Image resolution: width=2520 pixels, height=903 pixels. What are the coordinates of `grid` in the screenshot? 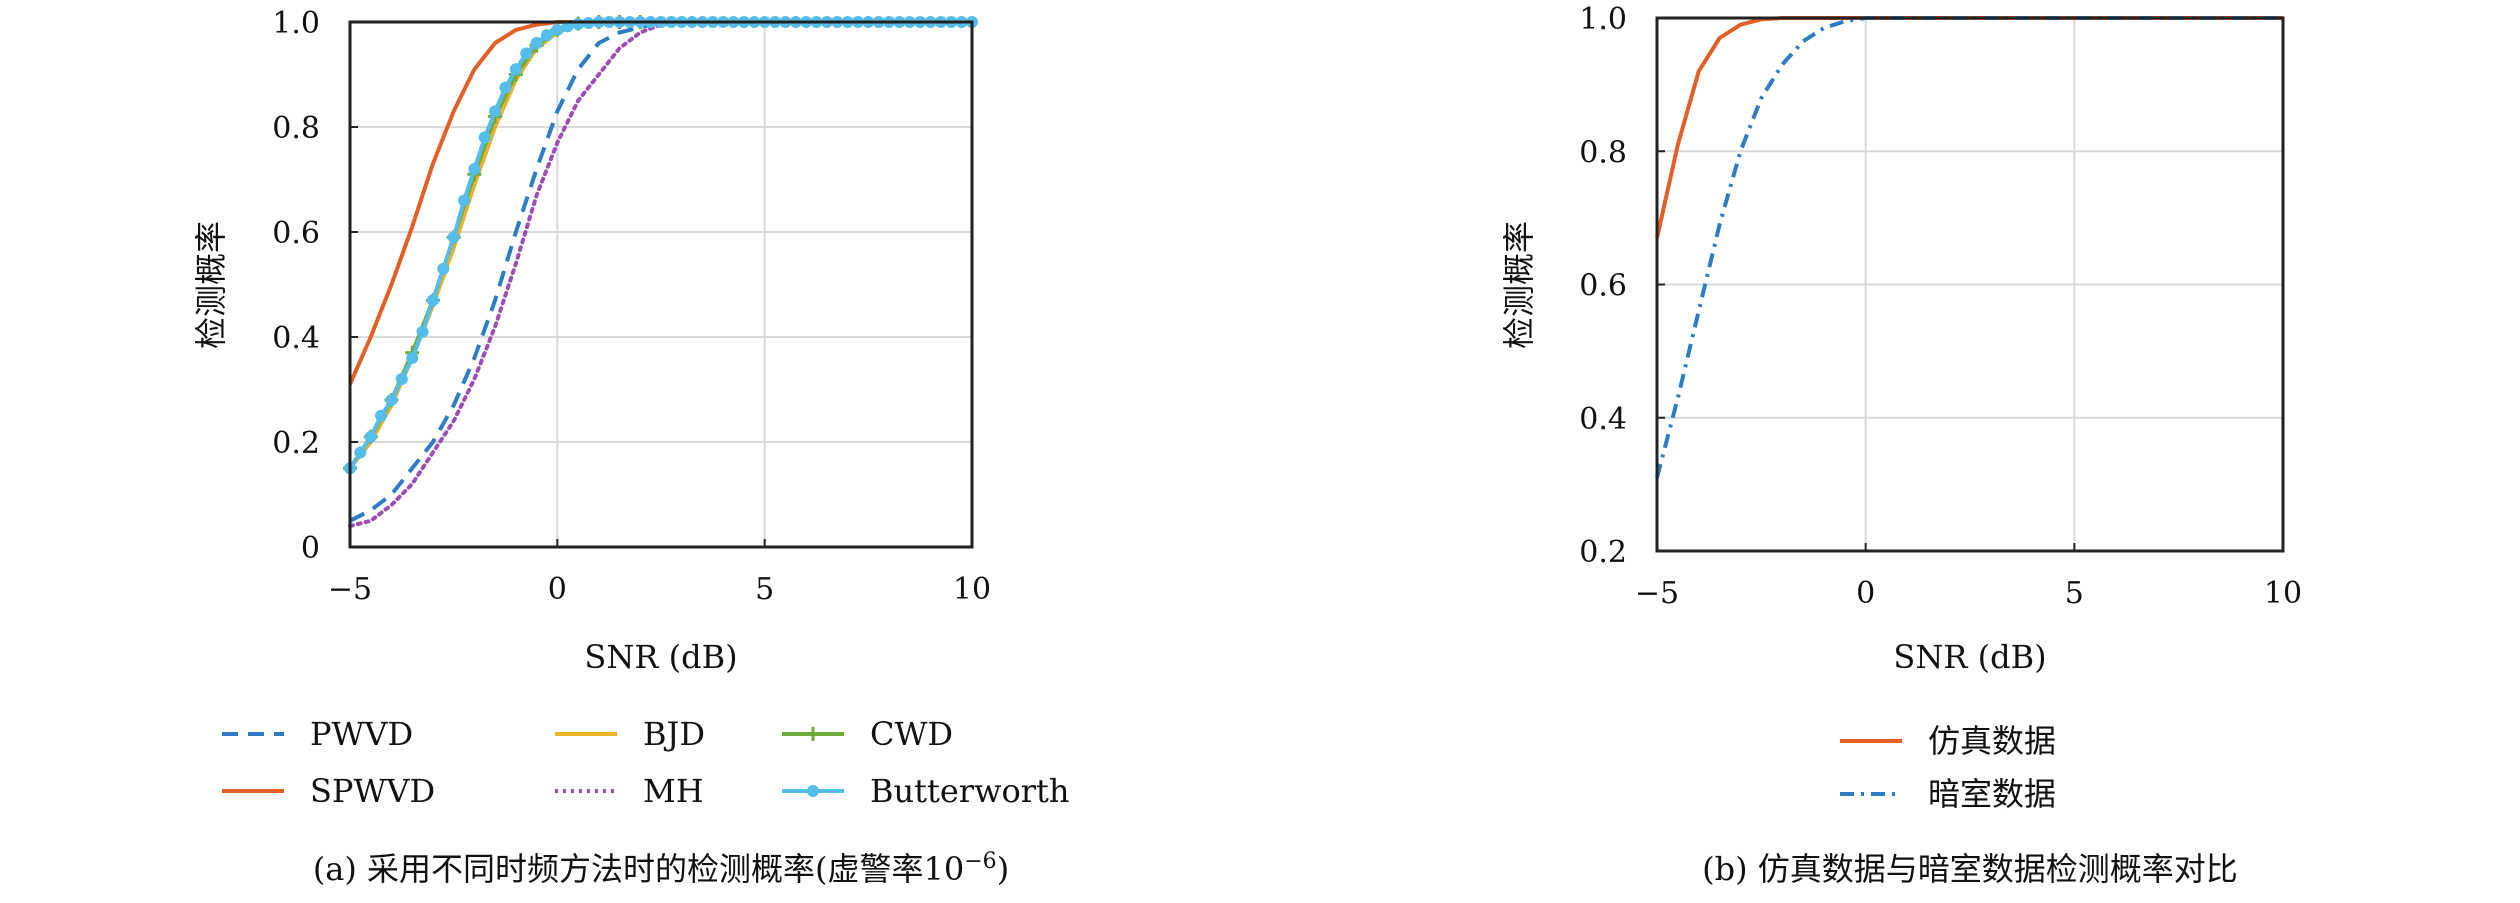 It's located at (1970, 284).